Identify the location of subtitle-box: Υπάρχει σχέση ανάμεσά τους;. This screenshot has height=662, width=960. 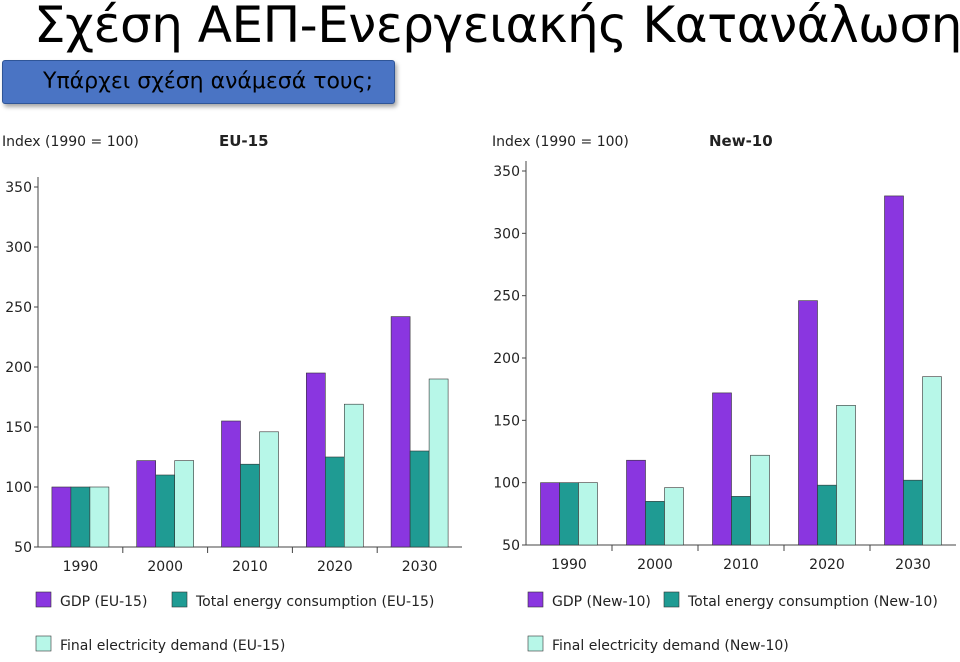
(198, 82).